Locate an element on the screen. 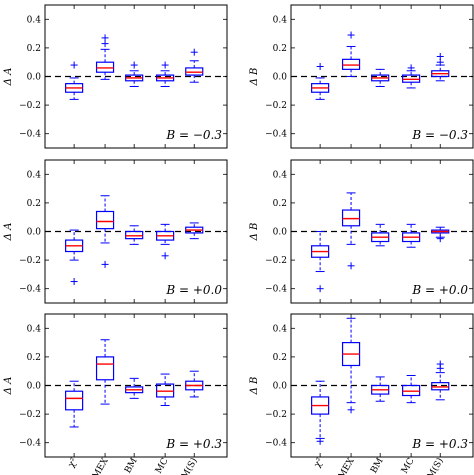  panel-1: −0.4 −0.2 0.0 0.2 0.4 Δ B B = −0.3 is located at coordinates (361, 76).